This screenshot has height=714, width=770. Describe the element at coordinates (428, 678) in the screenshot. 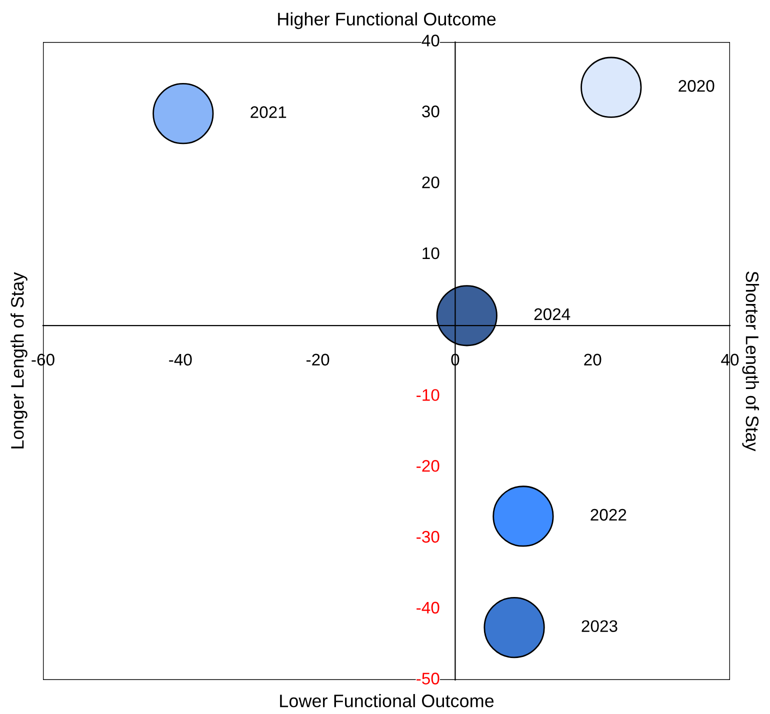

I see `y-tick-label: -50` at that location.